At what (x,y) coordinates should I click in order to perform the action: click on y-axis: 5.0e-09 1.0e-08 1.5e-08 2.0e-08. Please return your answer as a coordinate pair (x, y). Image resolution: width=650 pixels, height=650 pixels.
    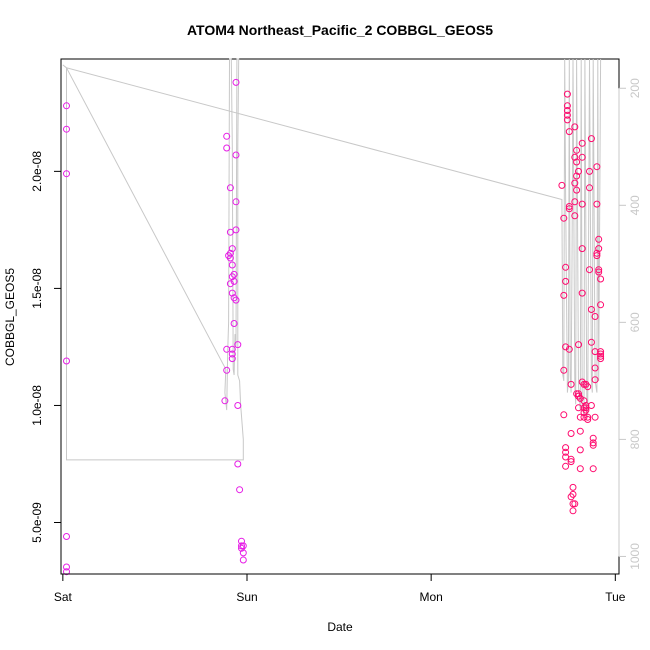
    Looking at the image, I should click on (46, 347).